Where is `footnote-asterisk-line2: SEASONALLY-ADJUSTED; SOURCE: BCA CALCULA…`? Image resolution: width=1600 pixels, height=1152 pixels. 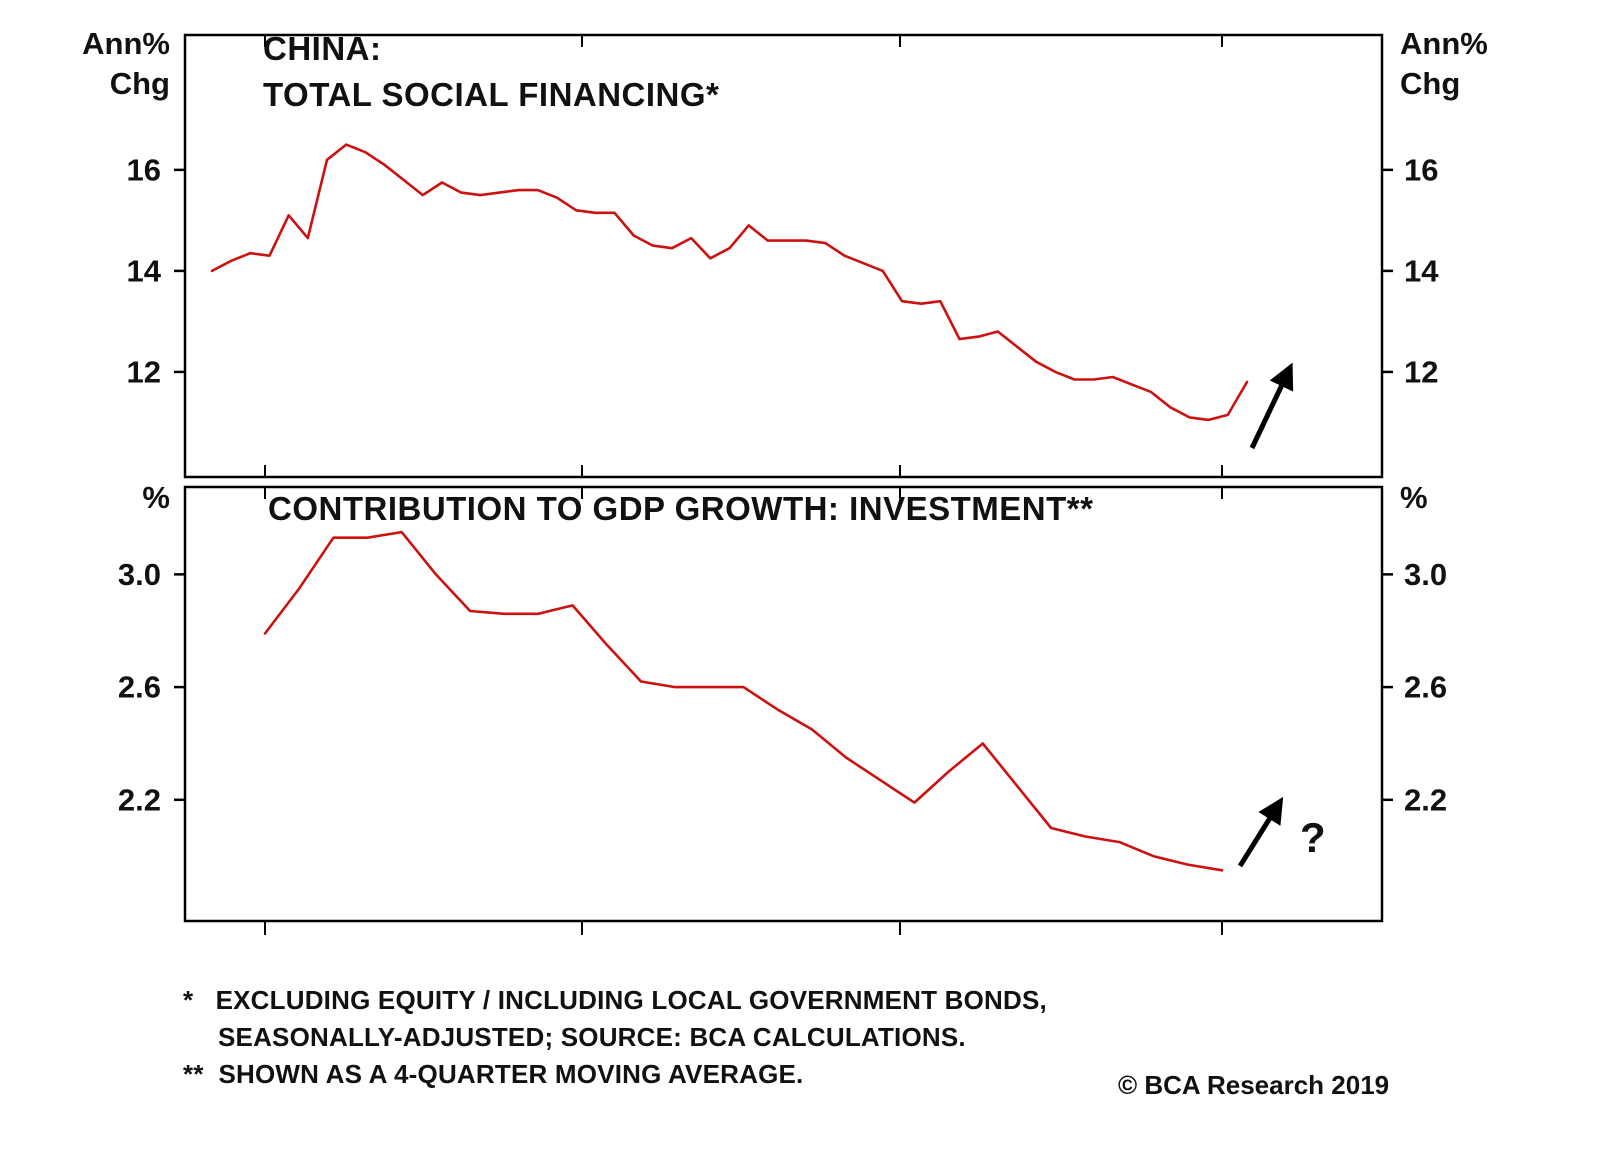
footnote-asterisk-line2: SEASONALLY-ADJUSTED; SOURCE: BCA CALCULA… is located at coordinates (592, 1037).